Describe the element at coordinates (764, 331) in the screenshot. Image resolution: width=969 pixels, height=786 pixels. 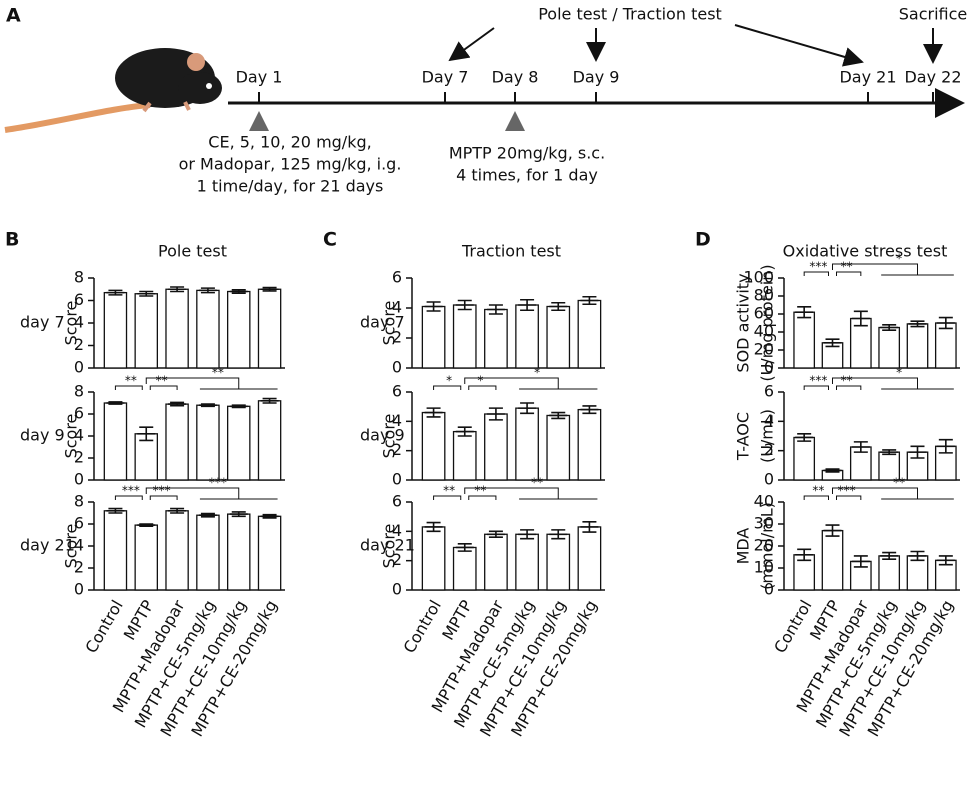
I see `y-tick-label: 40` at that location.